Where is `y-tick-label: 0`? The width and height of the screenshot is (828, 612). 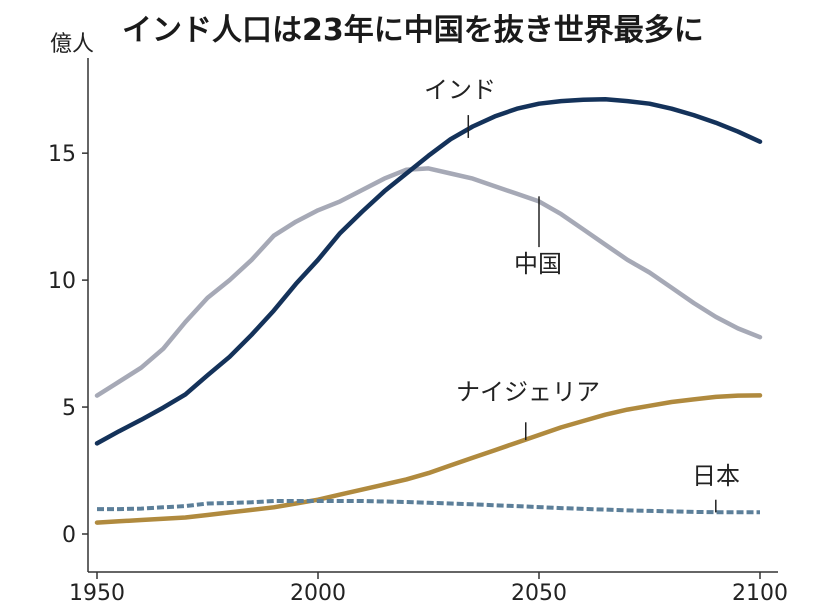
y-tick-label: 0 is located at coordinates (69, 535).